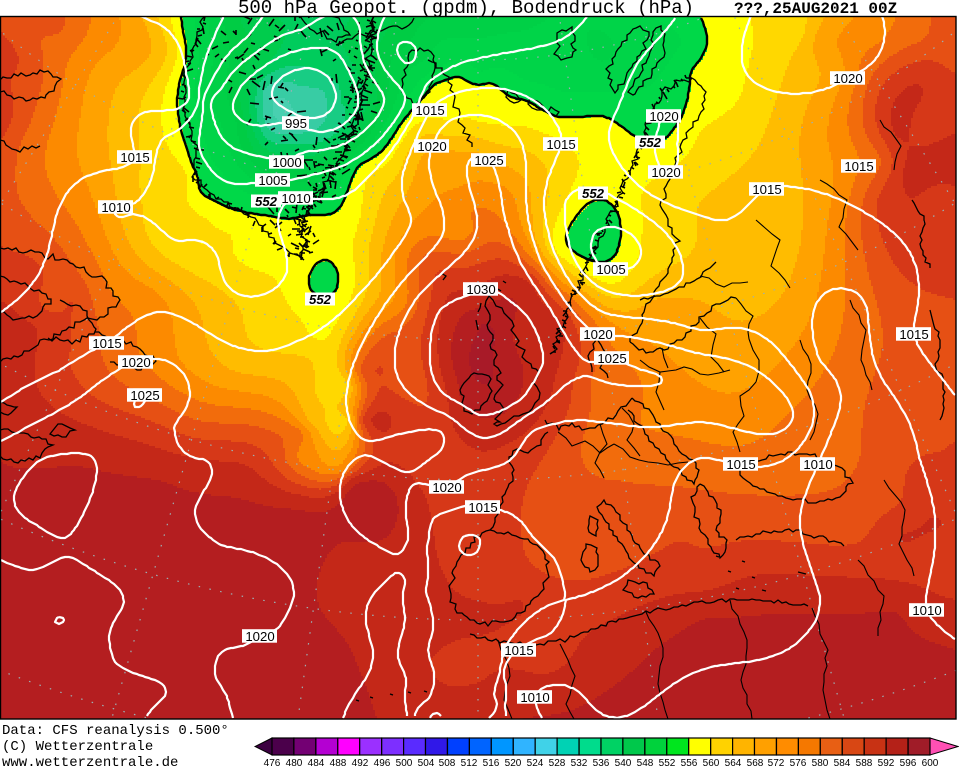 The width and height of the screenshot is (959, 770). What do you see at coordinates (733, 763) in the screenshot?
I see `svg-text: 564` at bounding box center [733, 763].